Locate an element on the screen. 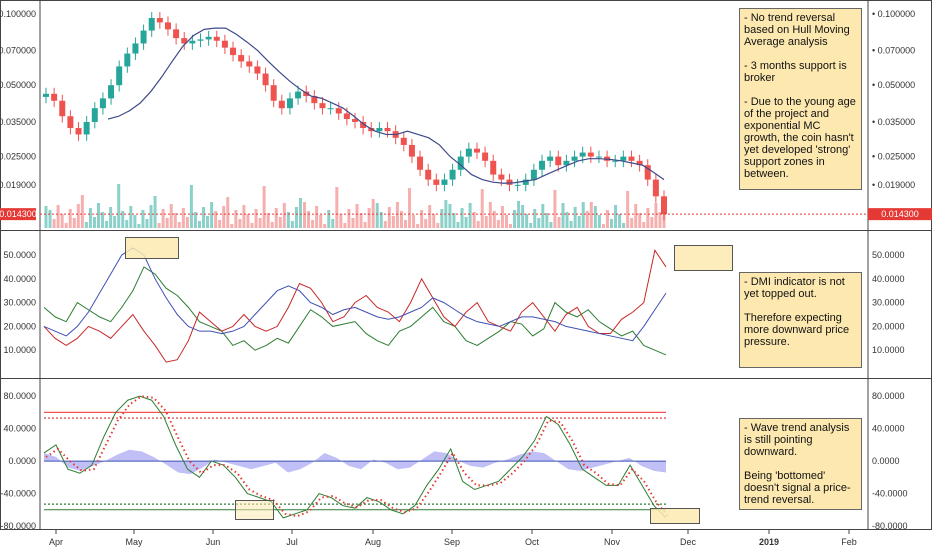 This screenshot has height=550, width=932. wt-y-tick-right: 0.0000 is located at coordinates (886, 461).